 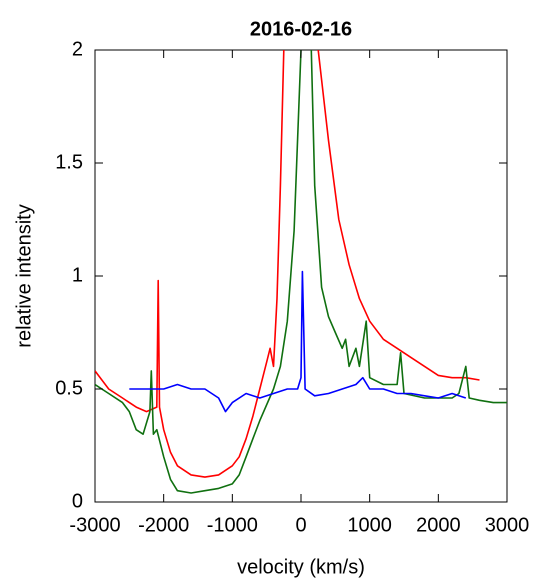 I want to click on x-tick-label: 1000, so click(x=369, y=525).